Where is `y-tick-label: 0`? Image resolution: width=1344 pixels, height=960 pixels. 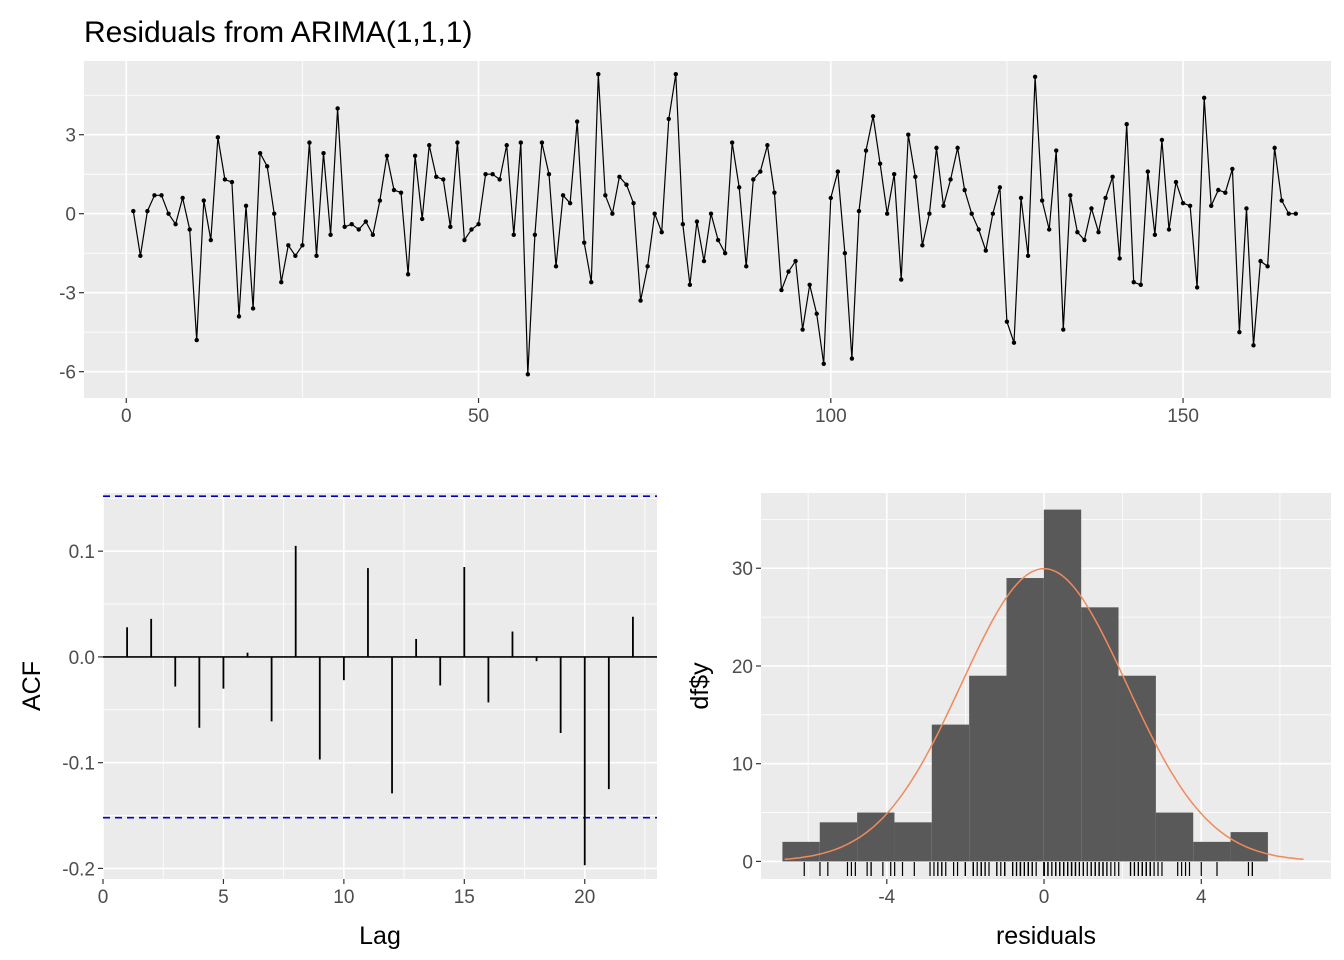 y-tick-label: 0 is located at coordinates (70, 215).